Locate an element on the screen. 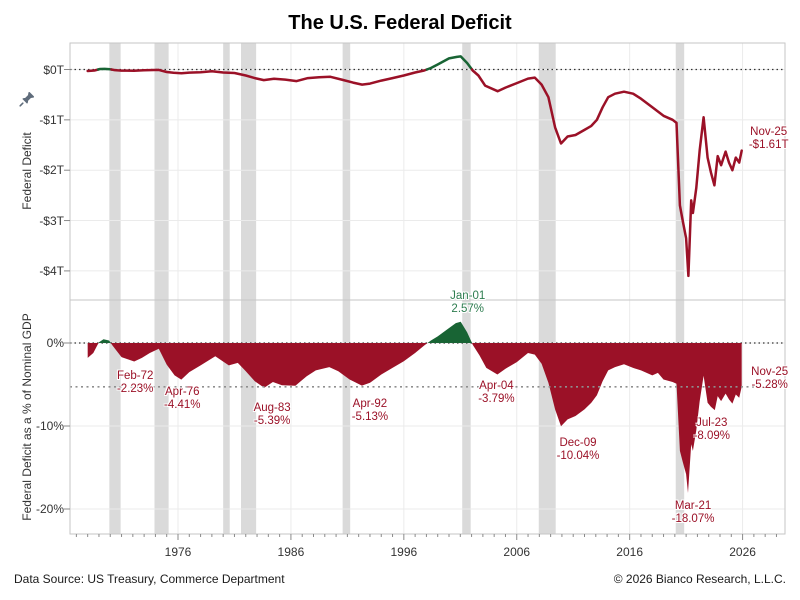  annotation-value: -4.41% is located at coordinates (182, 404).